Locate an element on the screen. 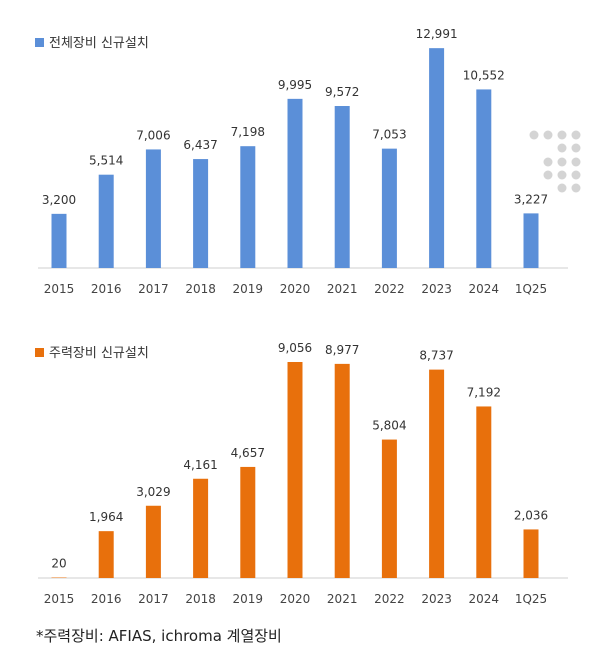 The height and width of the screenshot is (657, 594). data-label-1-2021: 9,572 is located at coordinates (342, 92).